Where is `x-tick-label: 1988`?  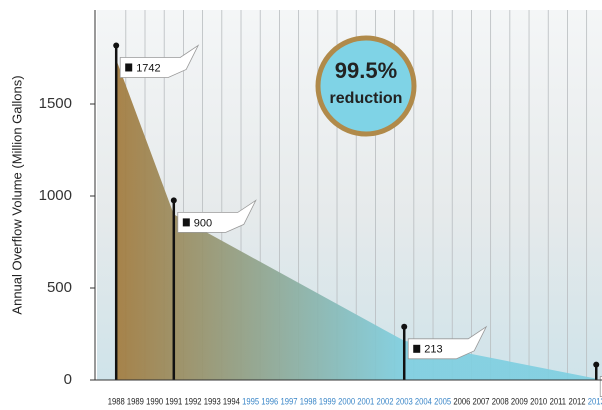 x-tick-label: 1988 is located at coordinates (116, 401).